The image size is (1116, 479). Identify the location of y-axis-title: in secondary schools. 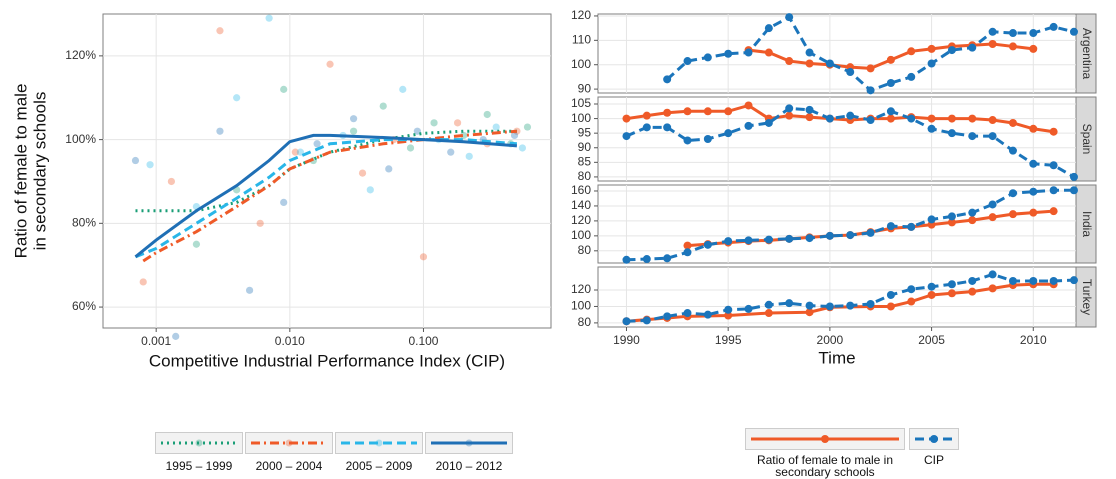
(39, 171).